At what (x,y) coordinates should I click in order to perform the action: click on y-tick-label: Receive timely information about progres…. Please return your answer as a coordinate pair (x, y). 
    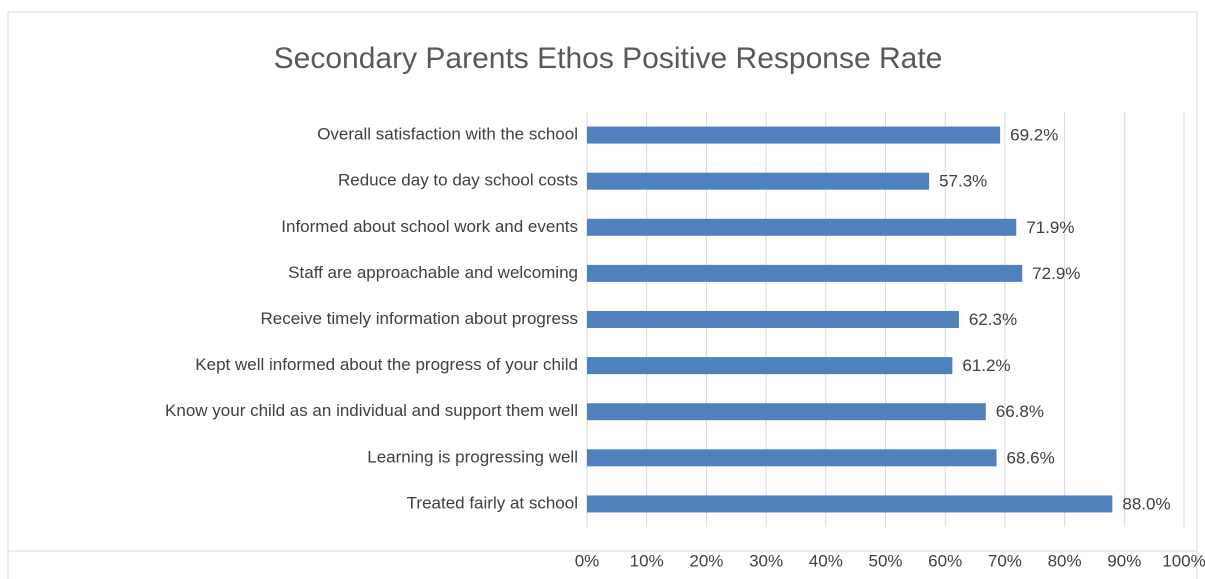
    Looking at the image, I should click on (419, 318).